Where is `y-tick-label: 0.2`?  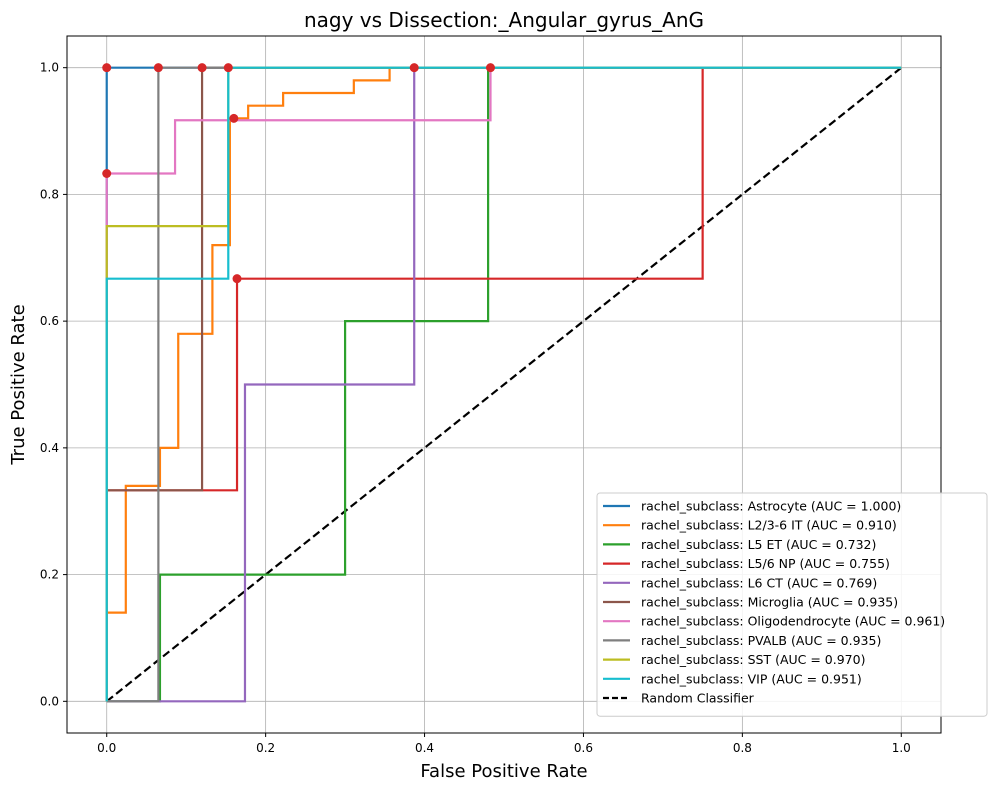
y-tick-label: 0.2 is located at coordinates (49, 575).